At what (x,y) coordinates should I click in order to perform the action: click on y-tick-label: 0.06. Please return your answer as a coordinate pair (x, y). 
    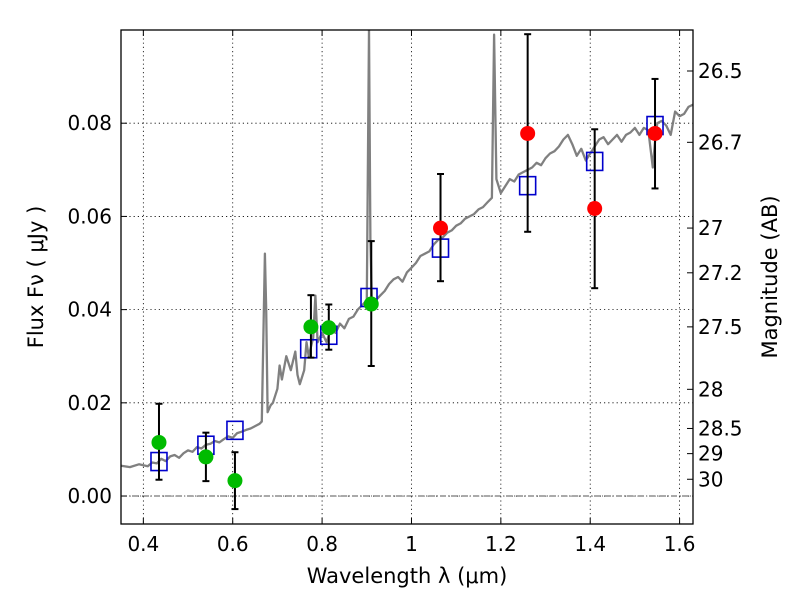
    Looking at the image, I should click on (89, 216).